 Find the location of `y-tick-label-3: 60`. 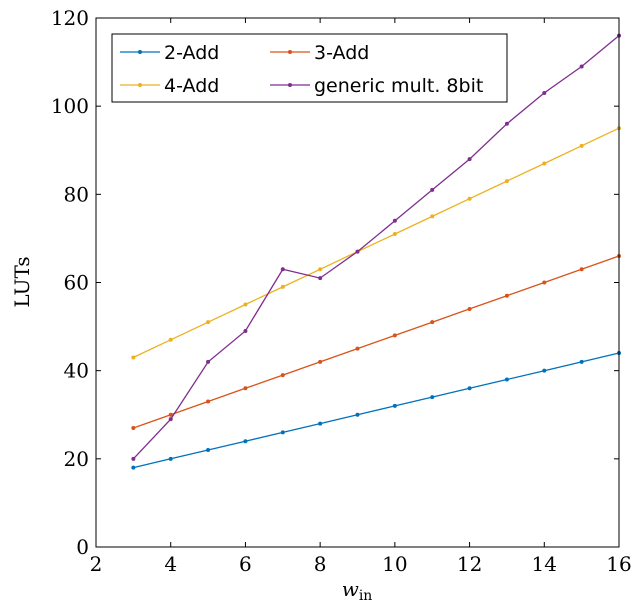

y-tick-label-3: 60 is located at coordinates (76, 283).